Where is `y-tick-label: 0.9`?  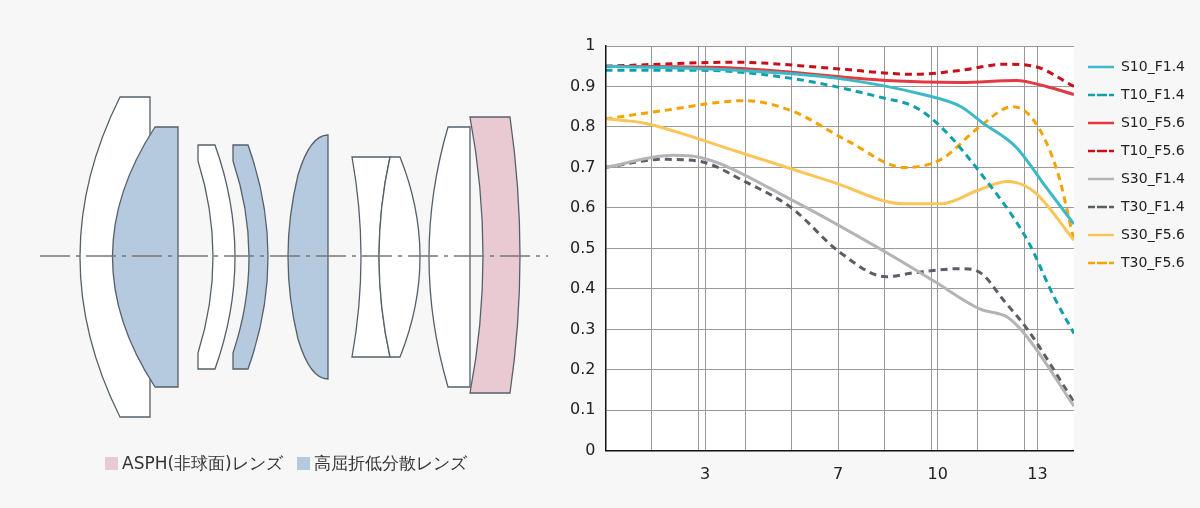 y-tick-label: 0.9 is located at coordinates (582, 85).